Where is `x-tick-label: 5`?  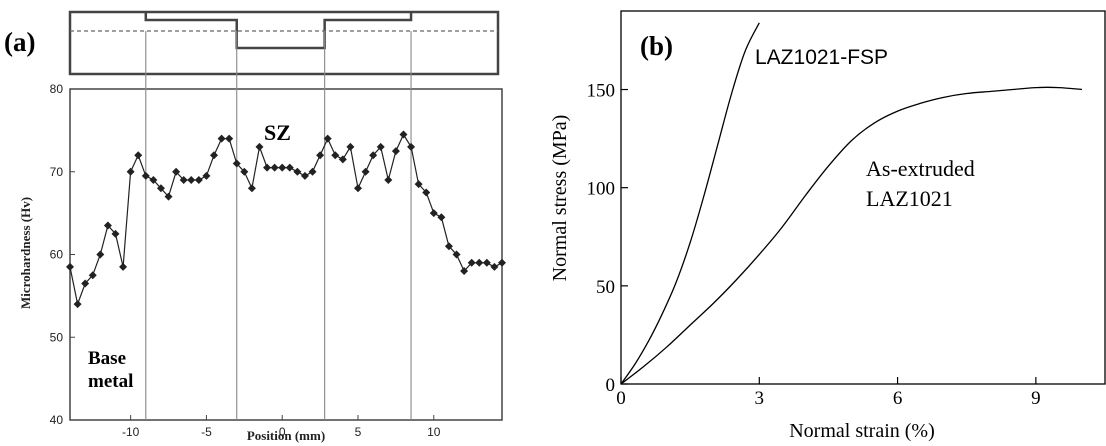
x-tick-label: 5 is located at coordinates (358, 432).